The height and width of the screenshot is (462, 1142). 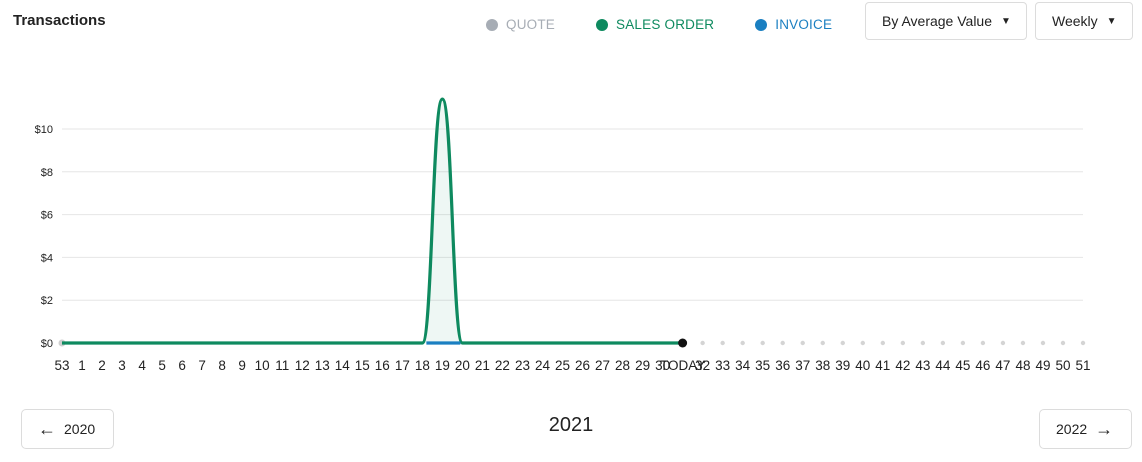 What do you see at coordinates (882, 365) in the screenshot?
I see `x-tick-label: 41` at bounding box center [882, 365].